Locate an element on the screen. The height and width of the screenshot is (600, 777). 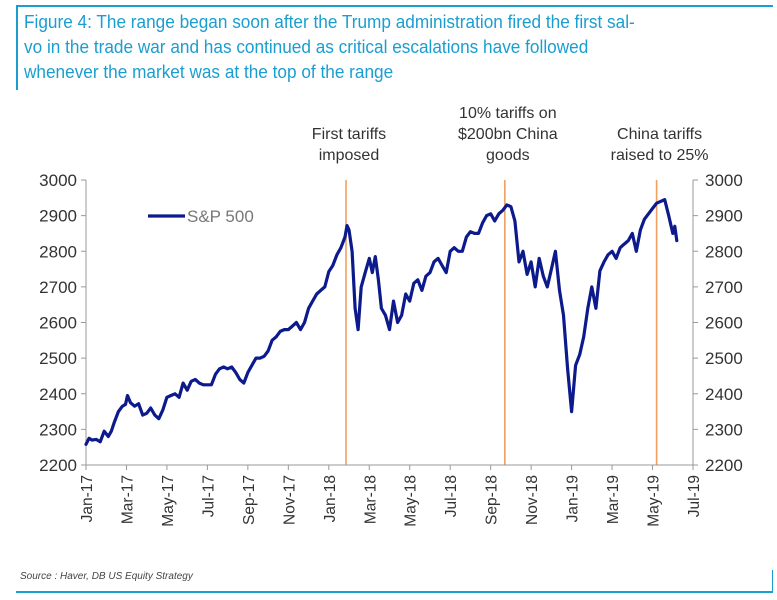
event-annotation-line: $200bn China is located at coordinates (508, 134).